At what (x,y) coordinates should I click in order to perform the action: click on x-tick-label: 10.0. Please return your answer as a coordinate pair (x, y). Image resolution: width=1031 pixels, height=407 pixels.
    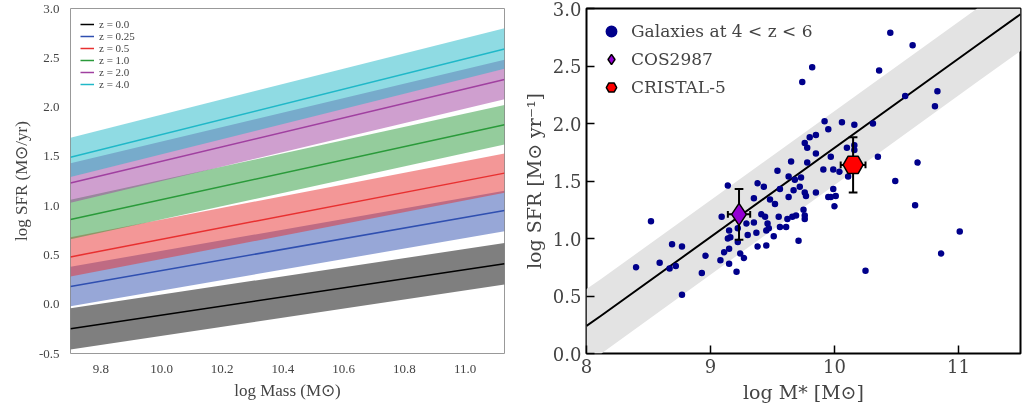
    Looking at the image, I should click on (161, 368).